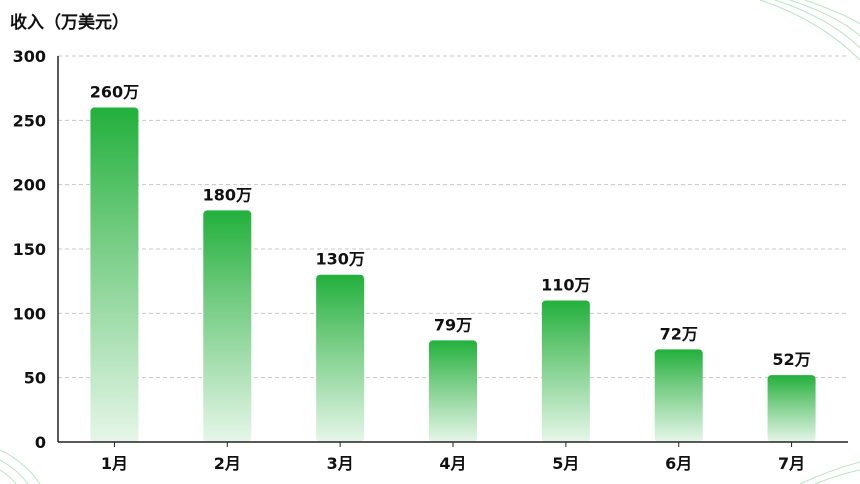 This screenshot has height=484, width=860. What do you see at coordinates (29, 120) in the screenshot?
I see `y-tick-label: 250` at bounding box center [29, 120].